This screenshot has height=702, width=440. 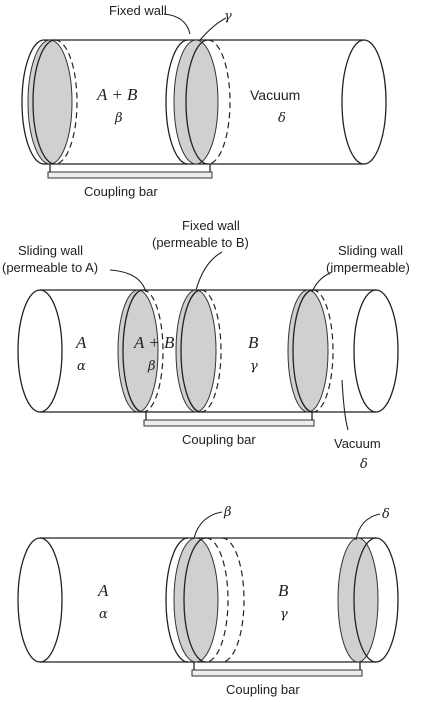 What do you see at coordinates (138, 10) in the screenshot?
I see `fig1-fixed-wall-label: Fixed wall` at bounding box center [138, 10].